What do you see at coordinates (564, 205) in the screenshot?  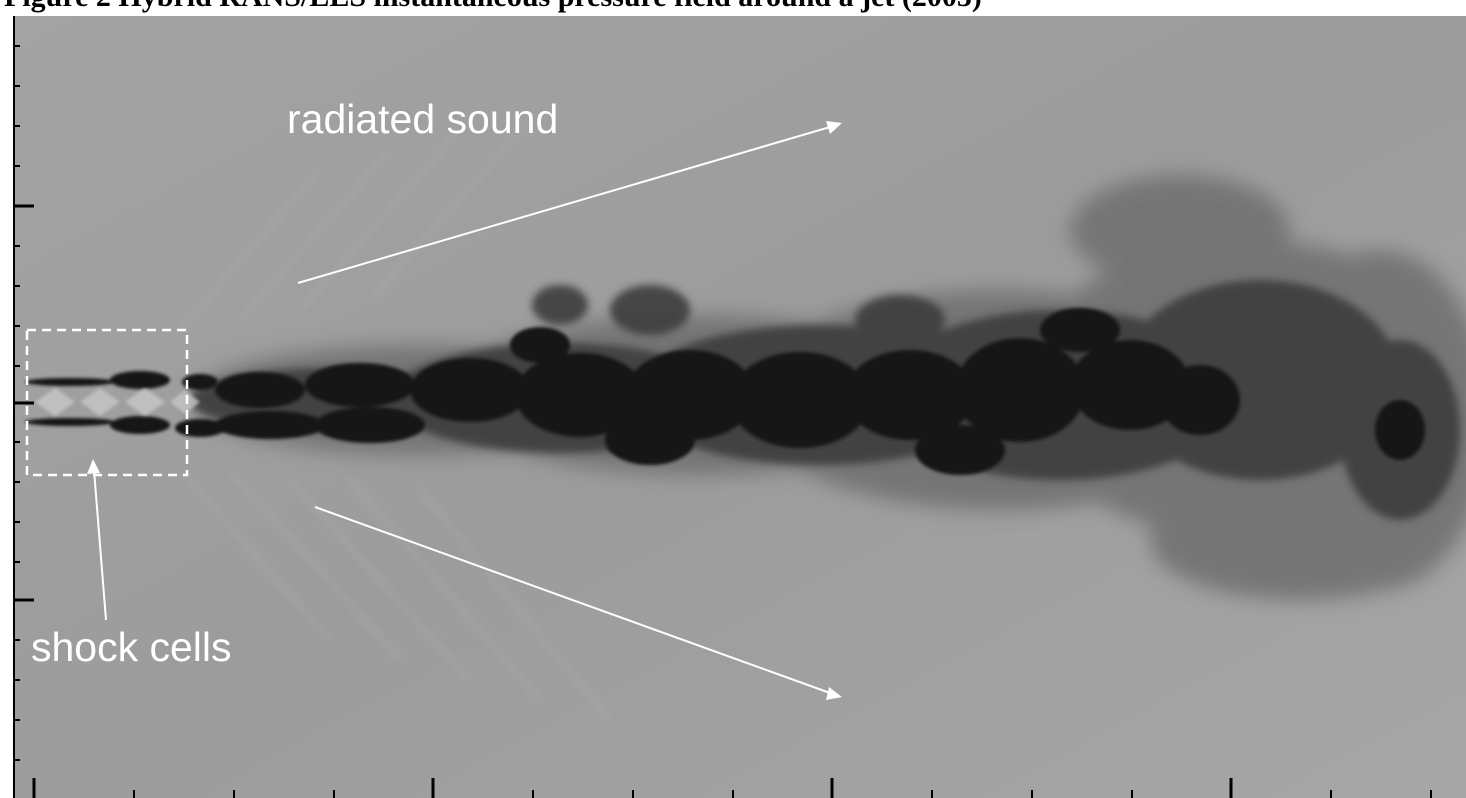 I see `radiated-sound-arrow-up` at bounding box center [564, 205].